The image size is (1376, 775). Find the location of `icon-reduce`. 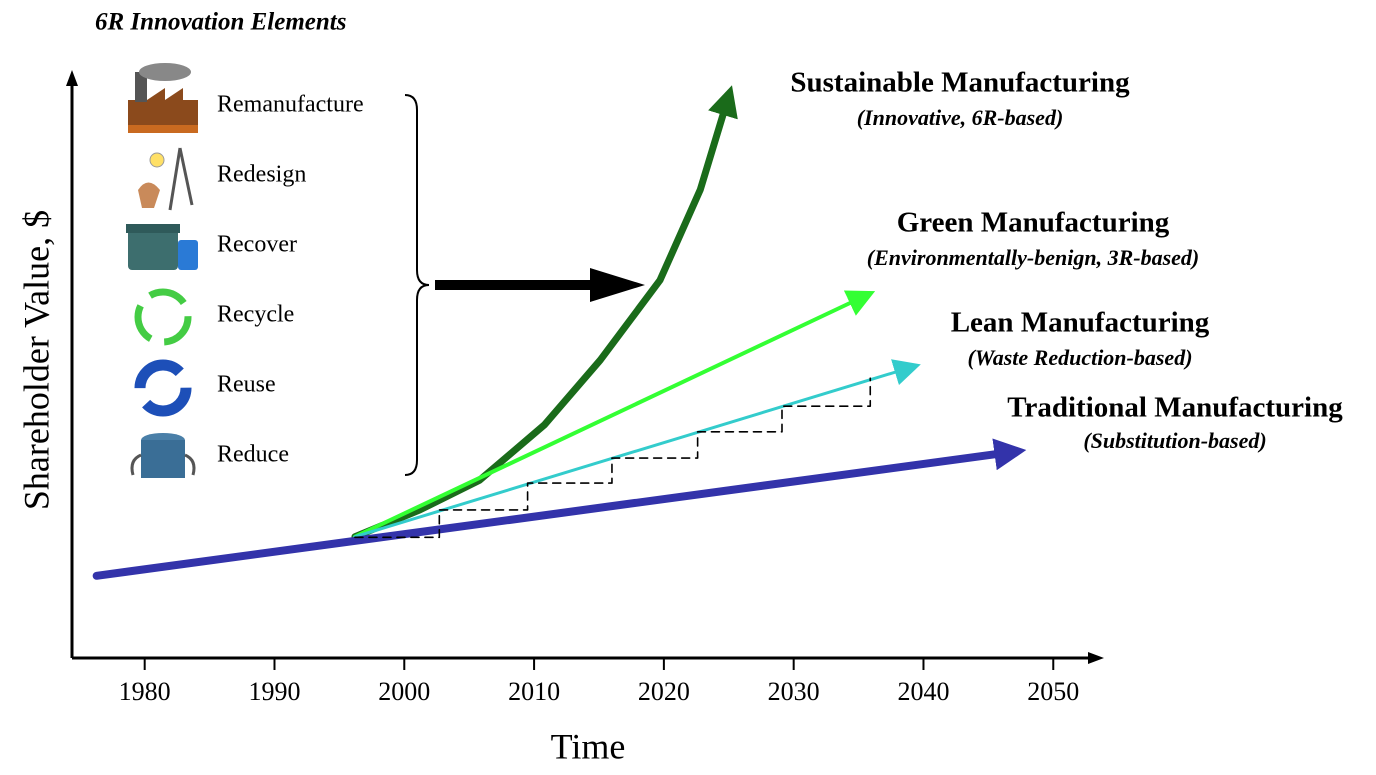

icon-reduce is located at coordinates (163, 455).